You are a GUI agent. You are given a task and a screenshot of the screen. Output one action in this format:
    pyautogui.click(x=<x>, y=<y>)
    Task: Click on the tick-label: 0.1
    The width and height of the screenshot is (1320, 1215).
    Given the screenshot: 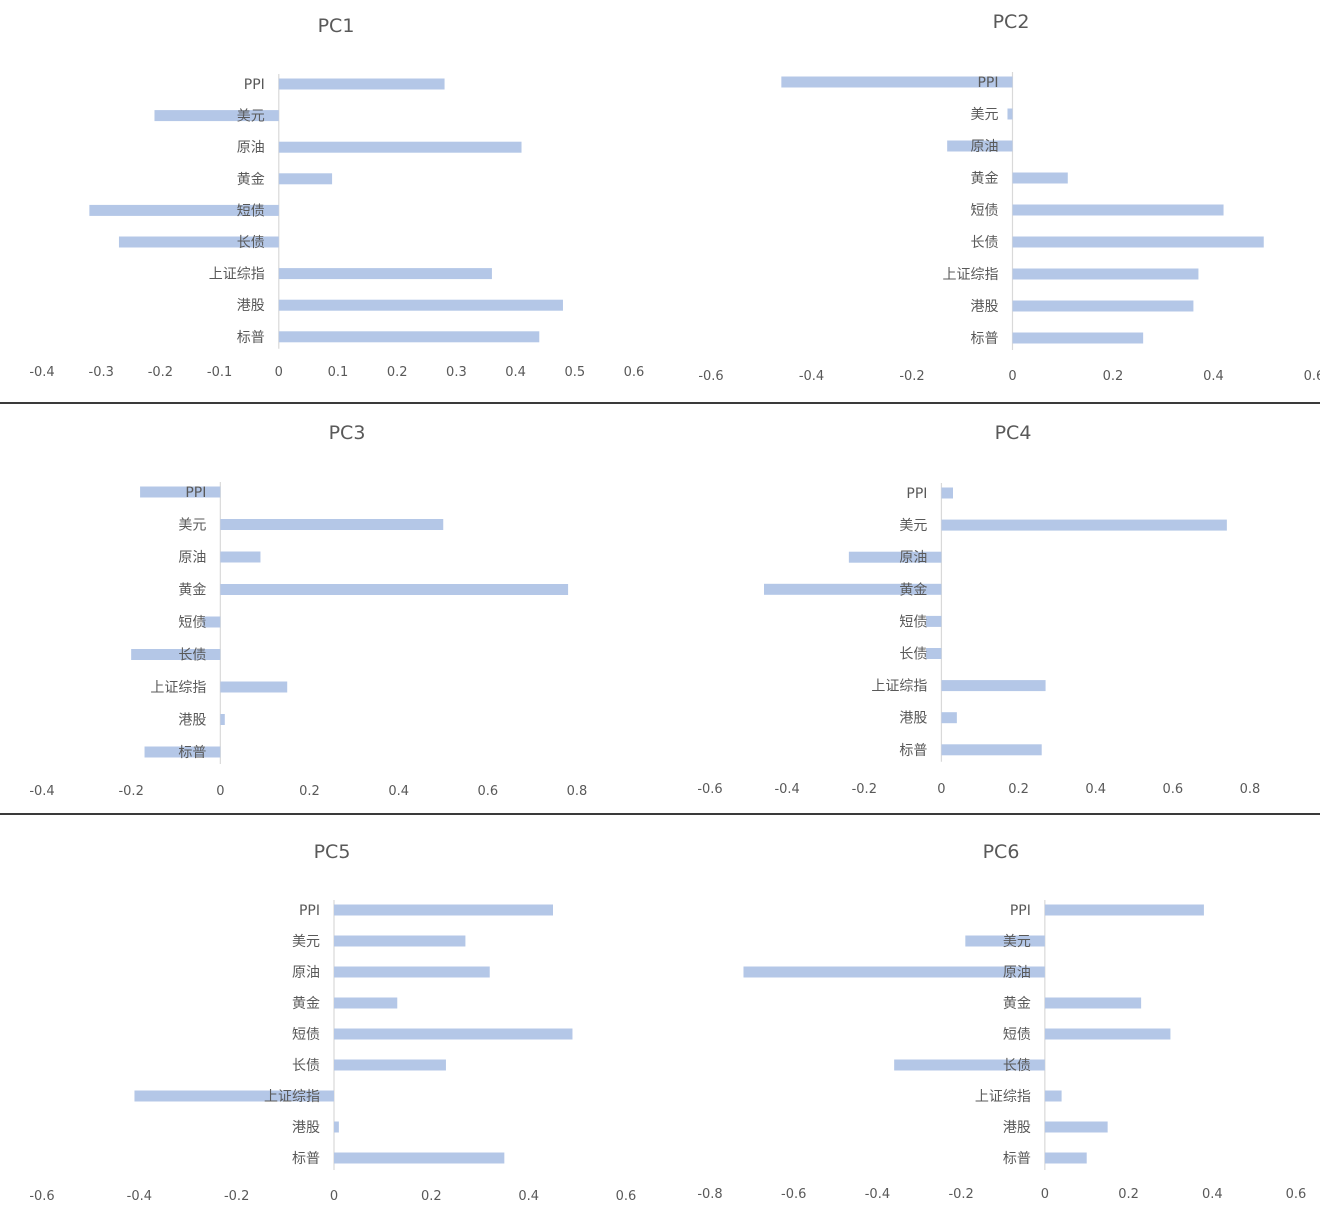 What is the action you would take?
    pyautogui.click(x=338, y=372)
    